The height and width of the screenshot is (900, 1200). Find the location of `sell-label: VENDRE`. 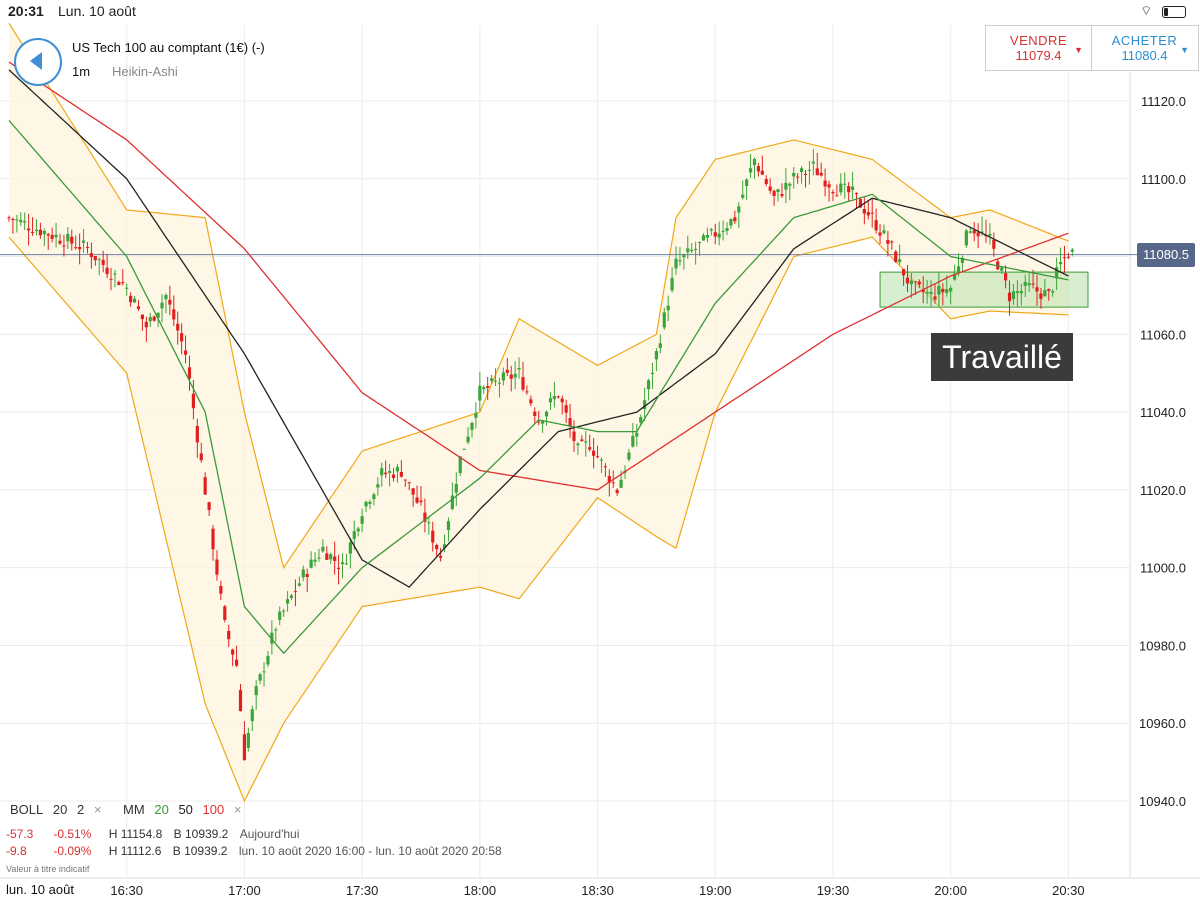

sell-label: VENDRE is located at coordinates (1038, 40).